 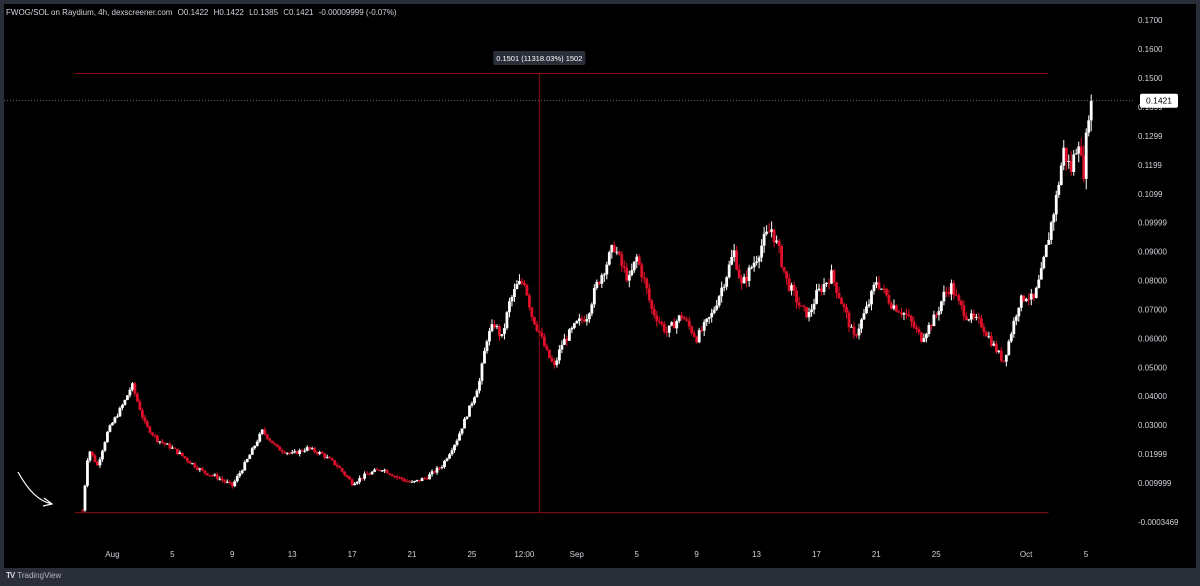 I want to click on y-tick-label: 0.07000, so click(x=1152, y=309).